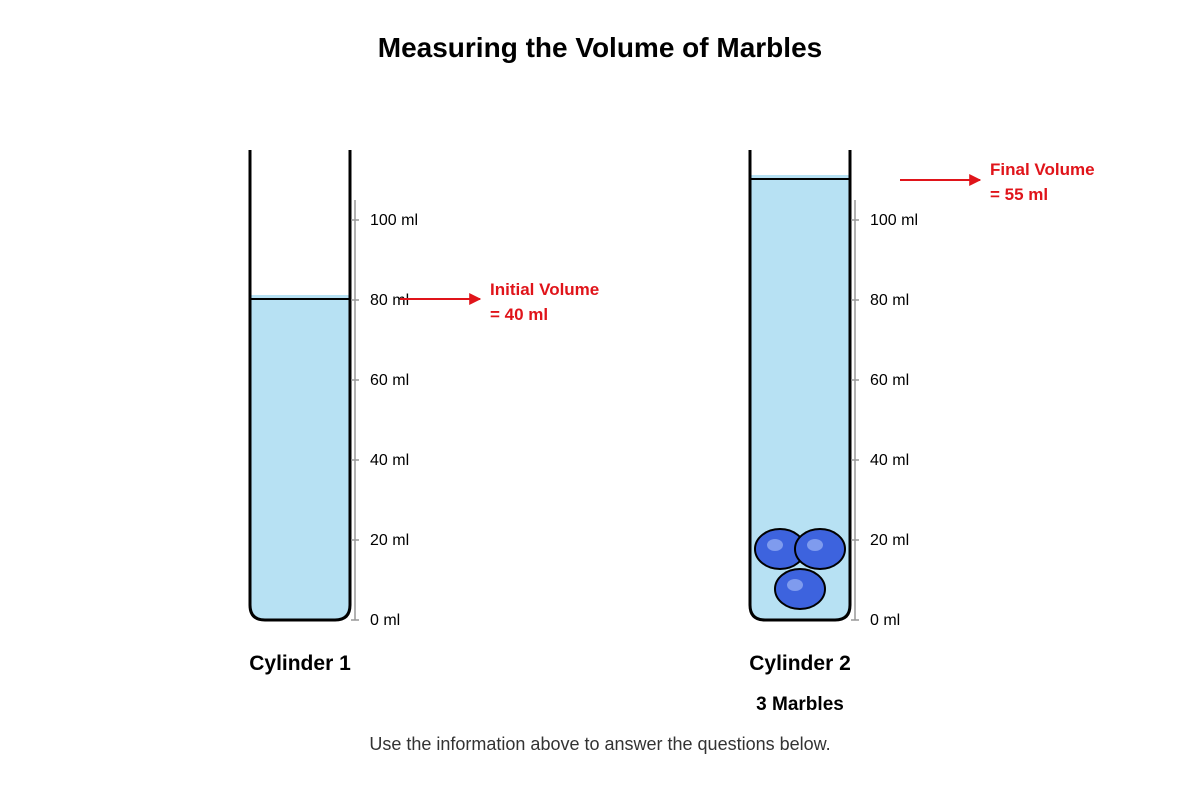  Describe the element at coordinates (800, 704) in the screenshot. I see `marbles-count-label: 3 Marbles` at that location.